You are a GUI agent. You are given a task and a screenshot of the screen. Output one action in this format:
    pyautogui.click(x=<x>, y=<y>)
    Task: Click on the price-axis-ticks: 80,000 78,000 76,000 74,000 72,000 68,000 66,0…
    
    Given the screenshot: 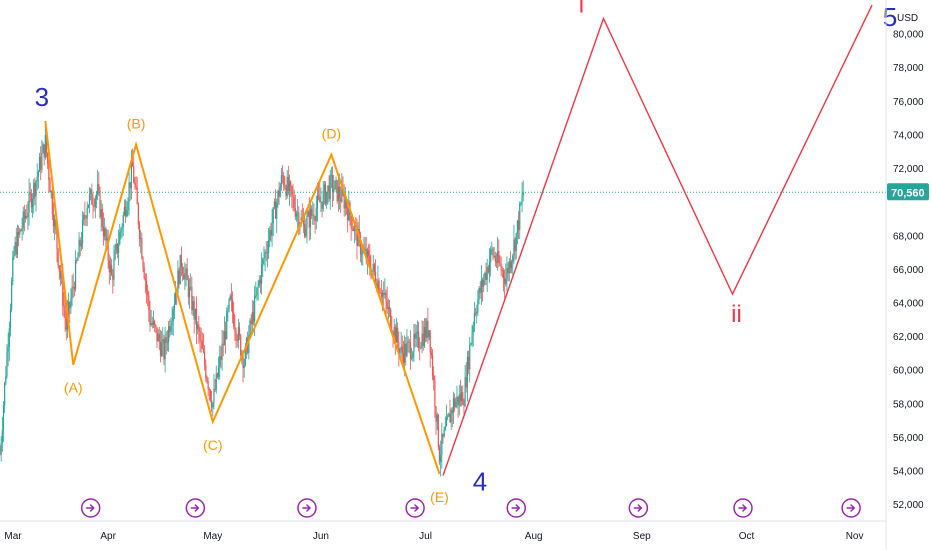 What is the action you would take?
    pyautogui.click(x=908, y=271)
    